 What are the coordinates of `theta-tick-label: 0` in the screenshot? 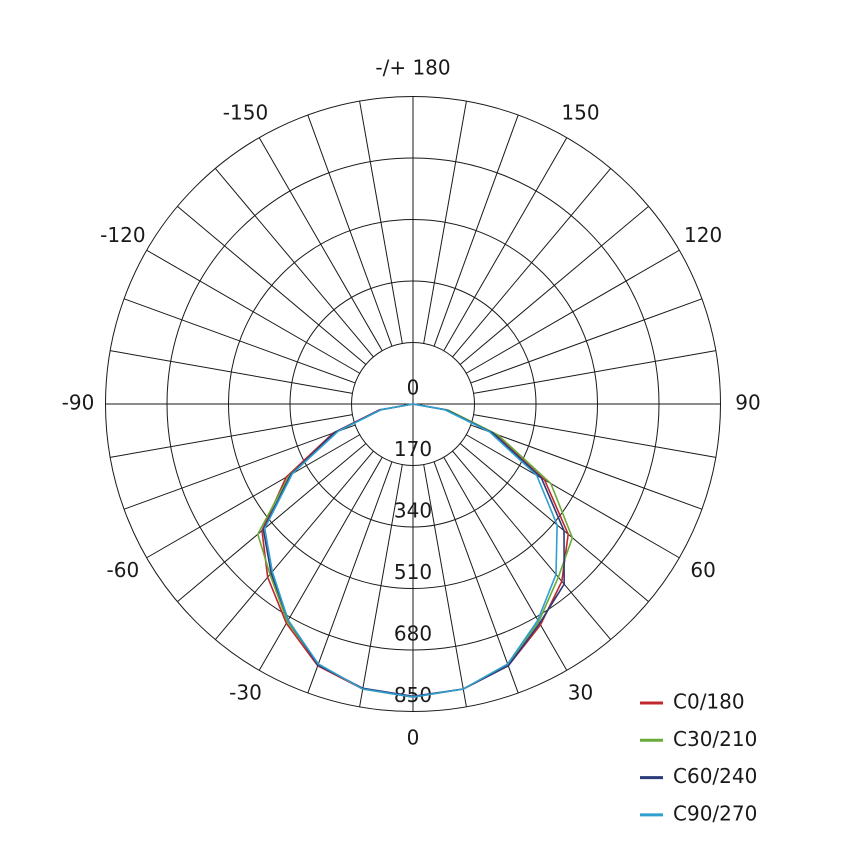 It's located at (413, 738).